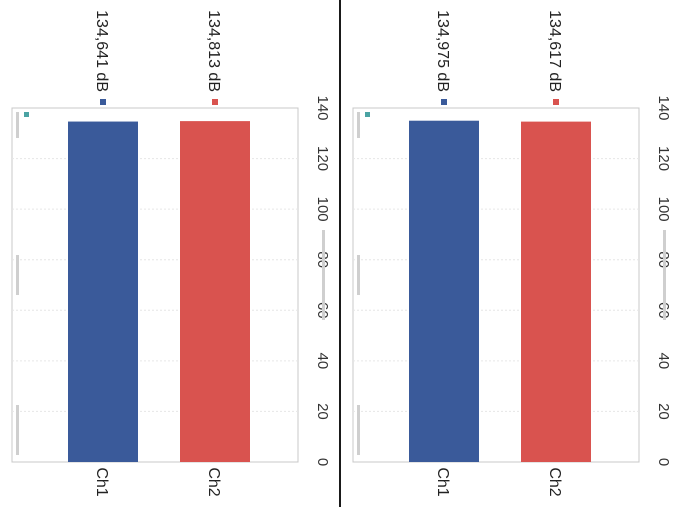  I want to click on data-label: 134,813 dB, so click(213, 51).